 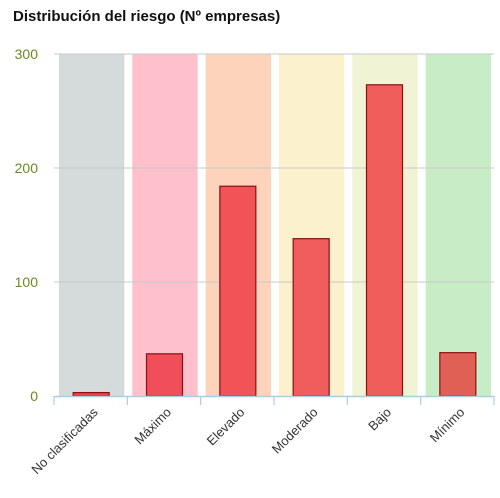 What do you see at coordinates (64, 440) in the screenshot?
I see `x-tick-label: No clasificadas` at bounding box center [64, 440].